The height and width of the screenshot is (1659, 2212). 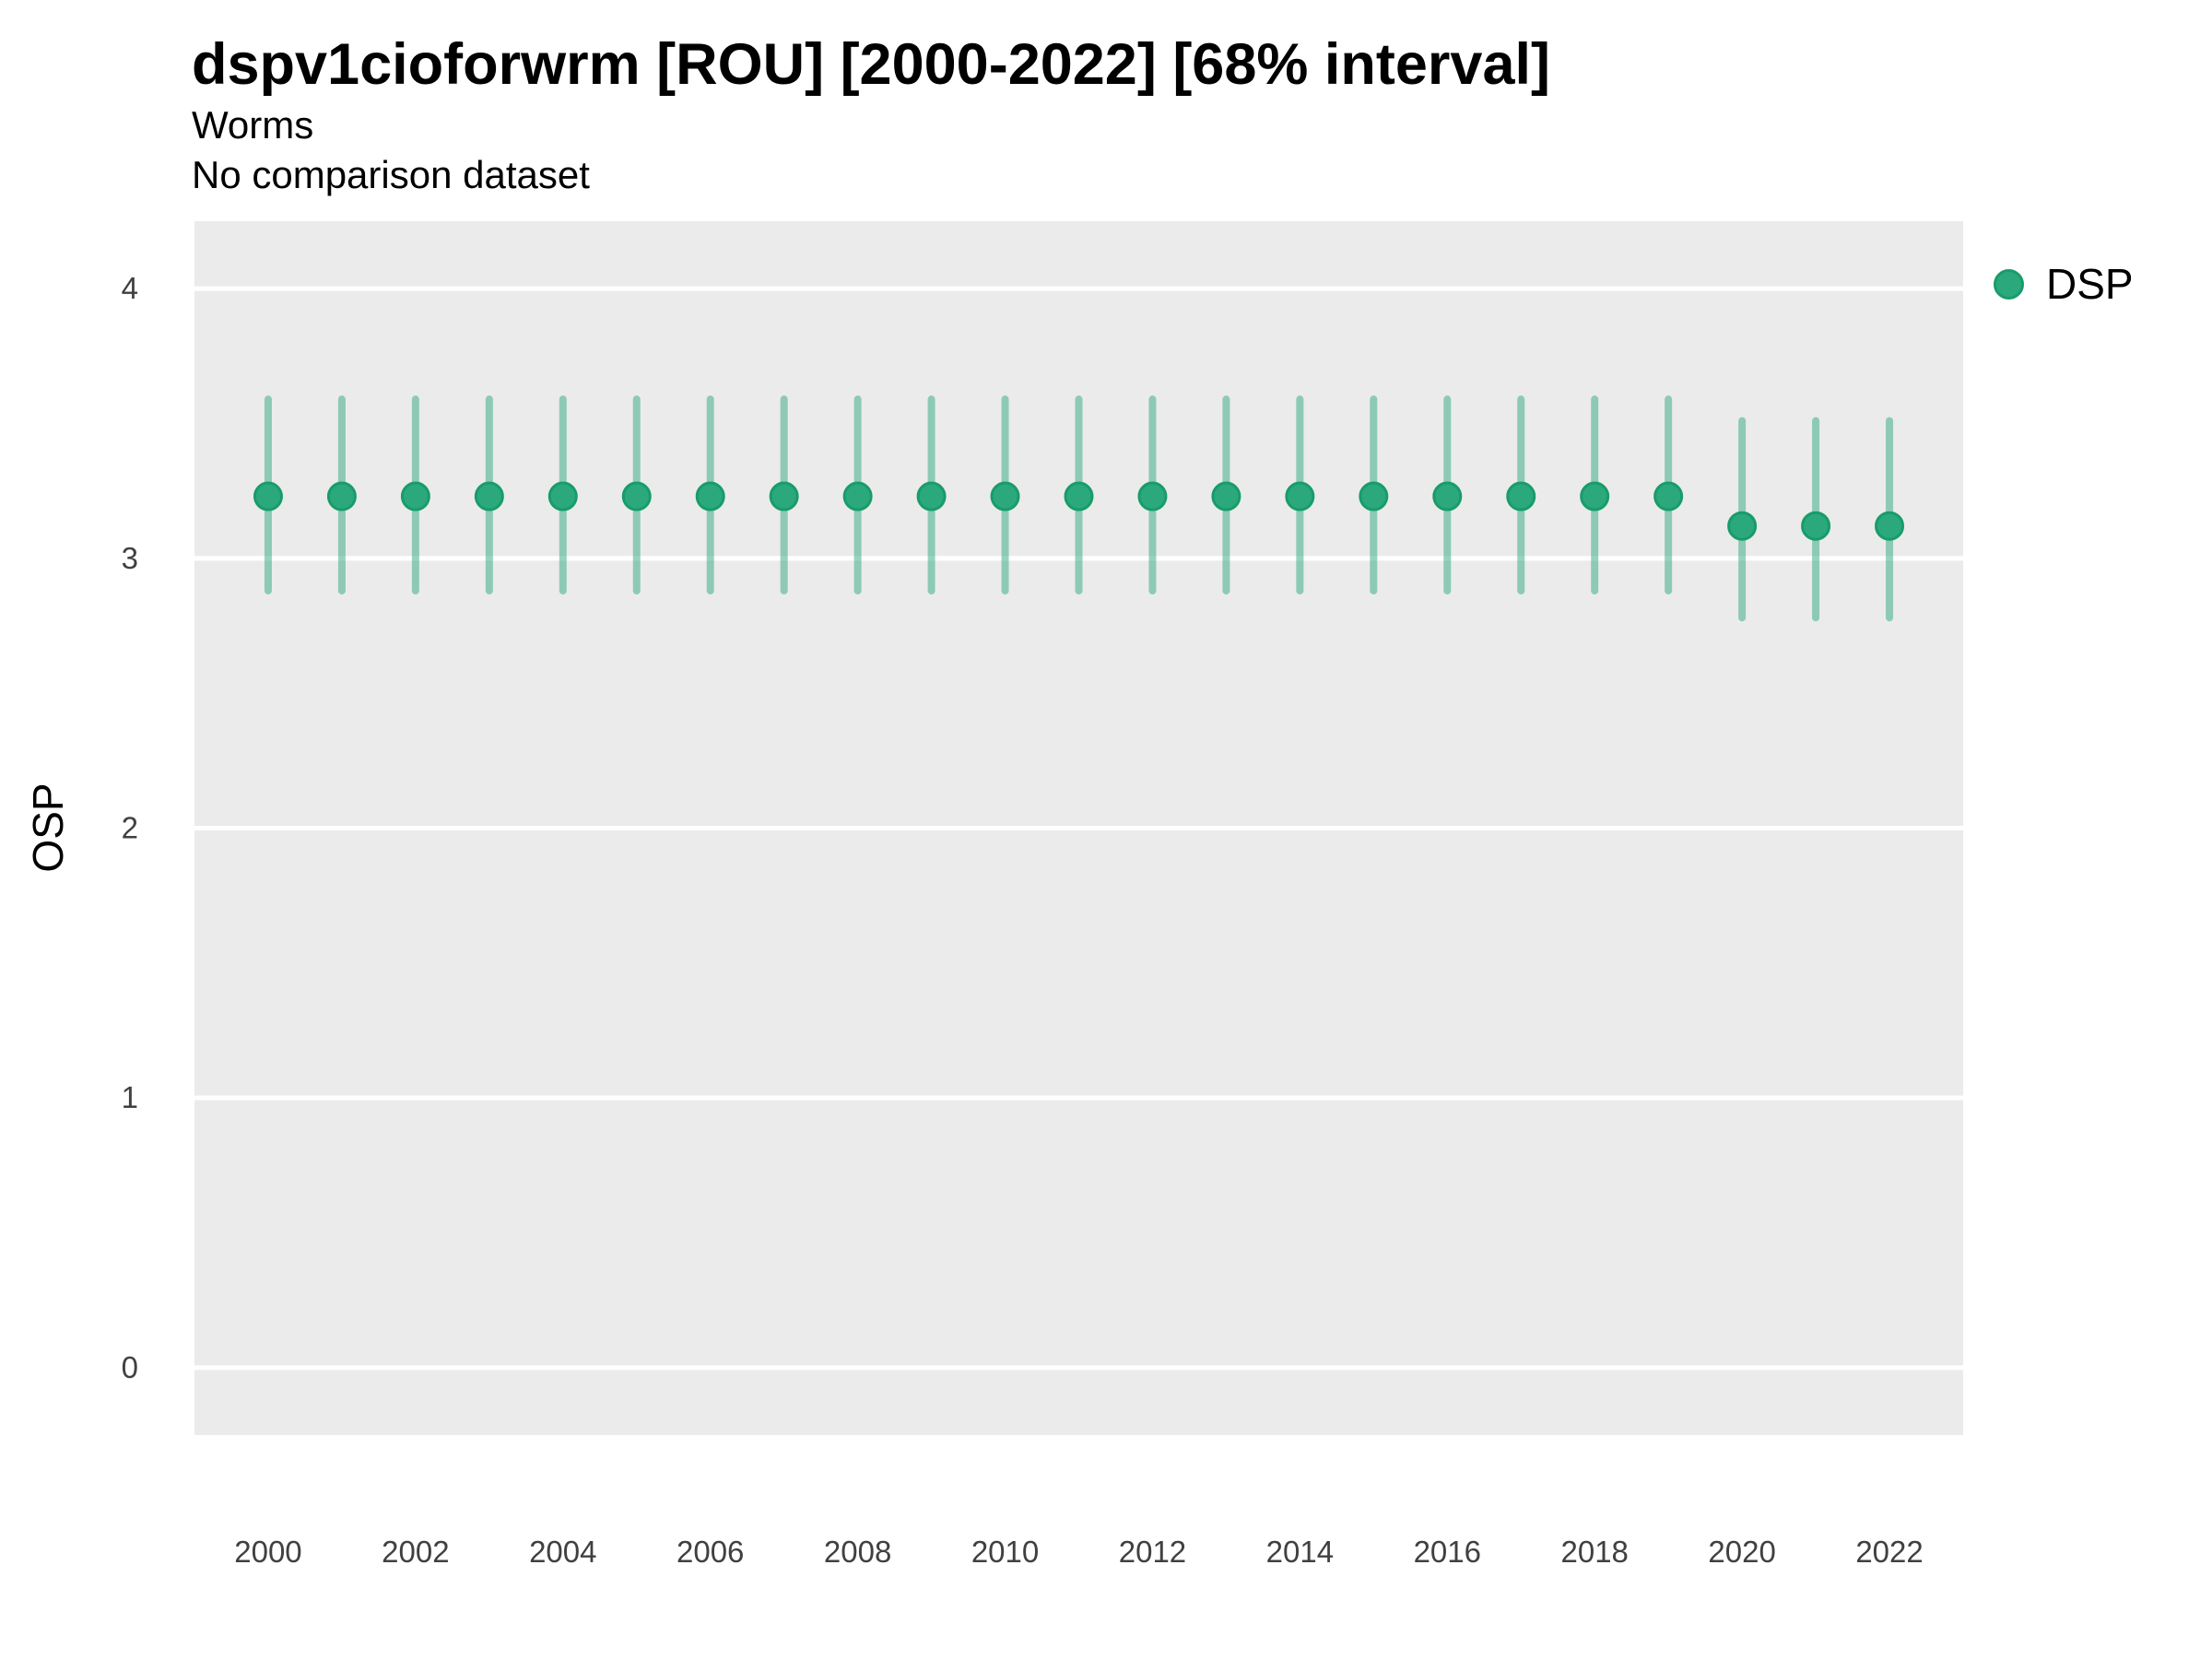 I want to click on data-point-2005, so click(x=636, y=496).